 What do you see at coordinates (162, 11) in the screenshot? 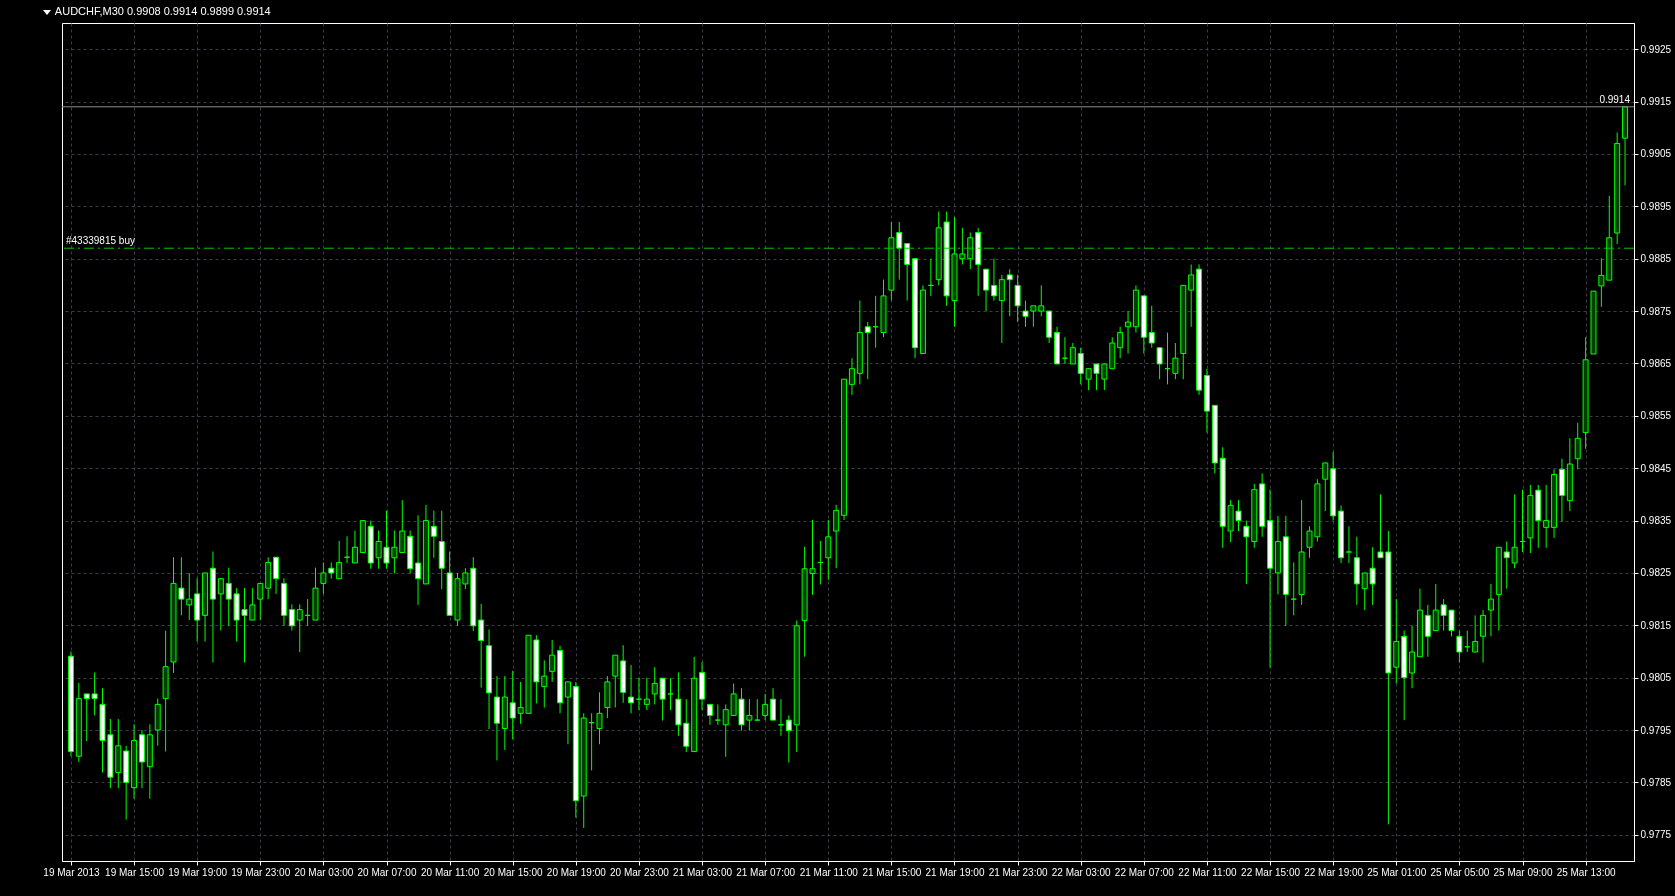
I see `chart-title: AUDCHF,M30 0.9908 0.9914 0.9899 0.9914` at bounding box center [162, 11].